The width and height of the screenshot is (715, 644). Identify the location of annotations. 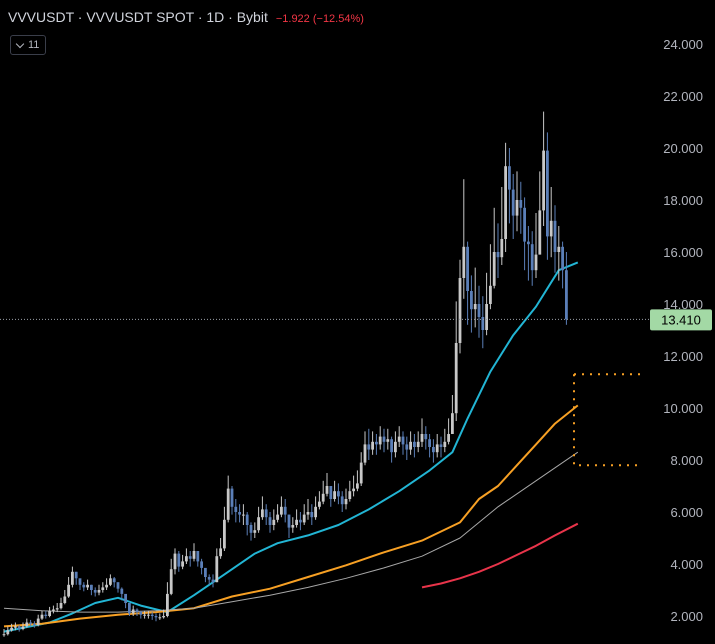
(608, 420).